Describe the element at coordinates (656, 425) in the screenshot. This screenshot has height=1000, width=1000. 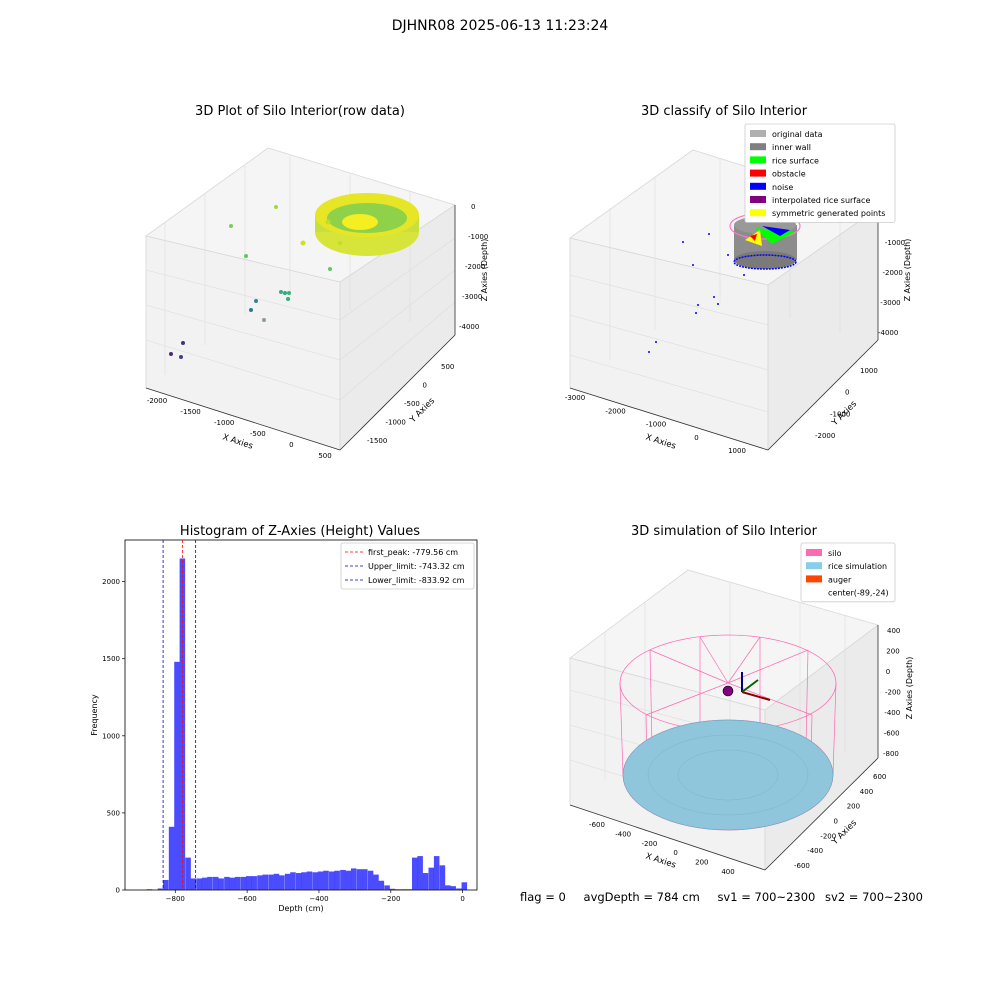
I see `classify-x-tick: -1000` at that location.